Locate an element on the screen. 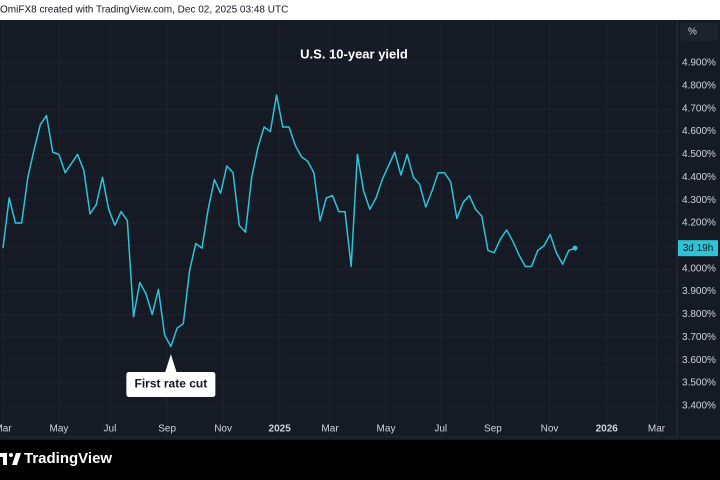  y-tick-label: 3.600% is located at coordinates (699, 360).